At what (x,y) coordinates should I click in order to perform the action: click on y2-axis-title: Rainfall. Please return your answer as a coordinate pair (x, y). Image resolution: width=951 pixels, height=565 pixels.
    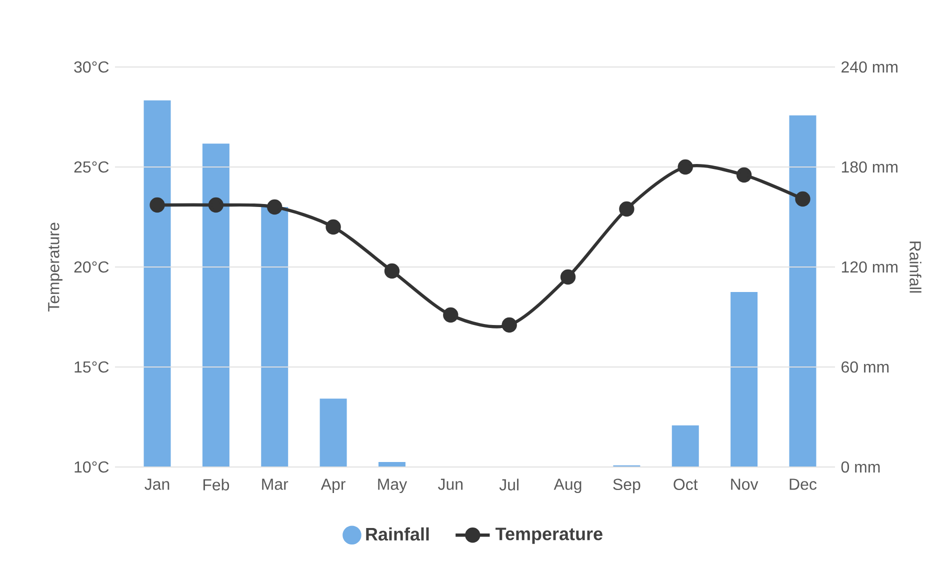
    Looking at the image, I should click on (916, 267).